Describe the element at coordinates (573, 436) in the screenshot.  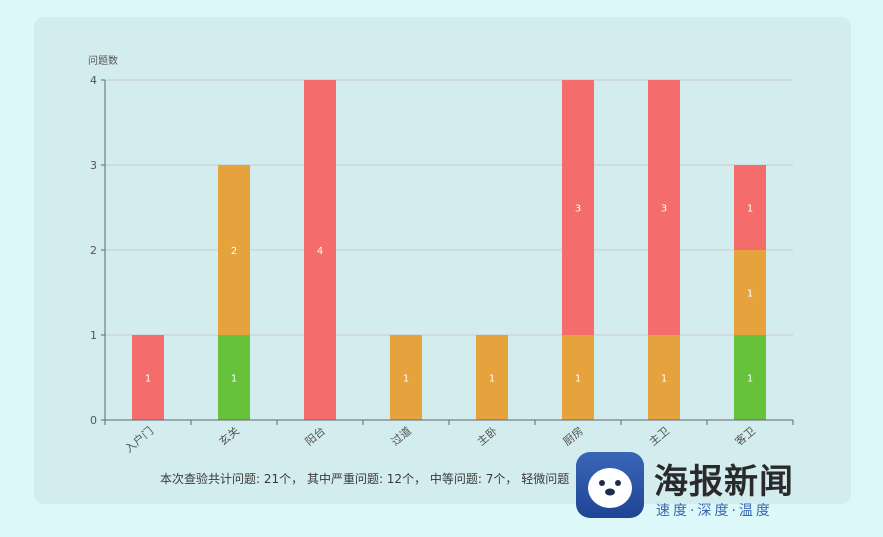
I see `x-tick-label: 厨房` at that location.